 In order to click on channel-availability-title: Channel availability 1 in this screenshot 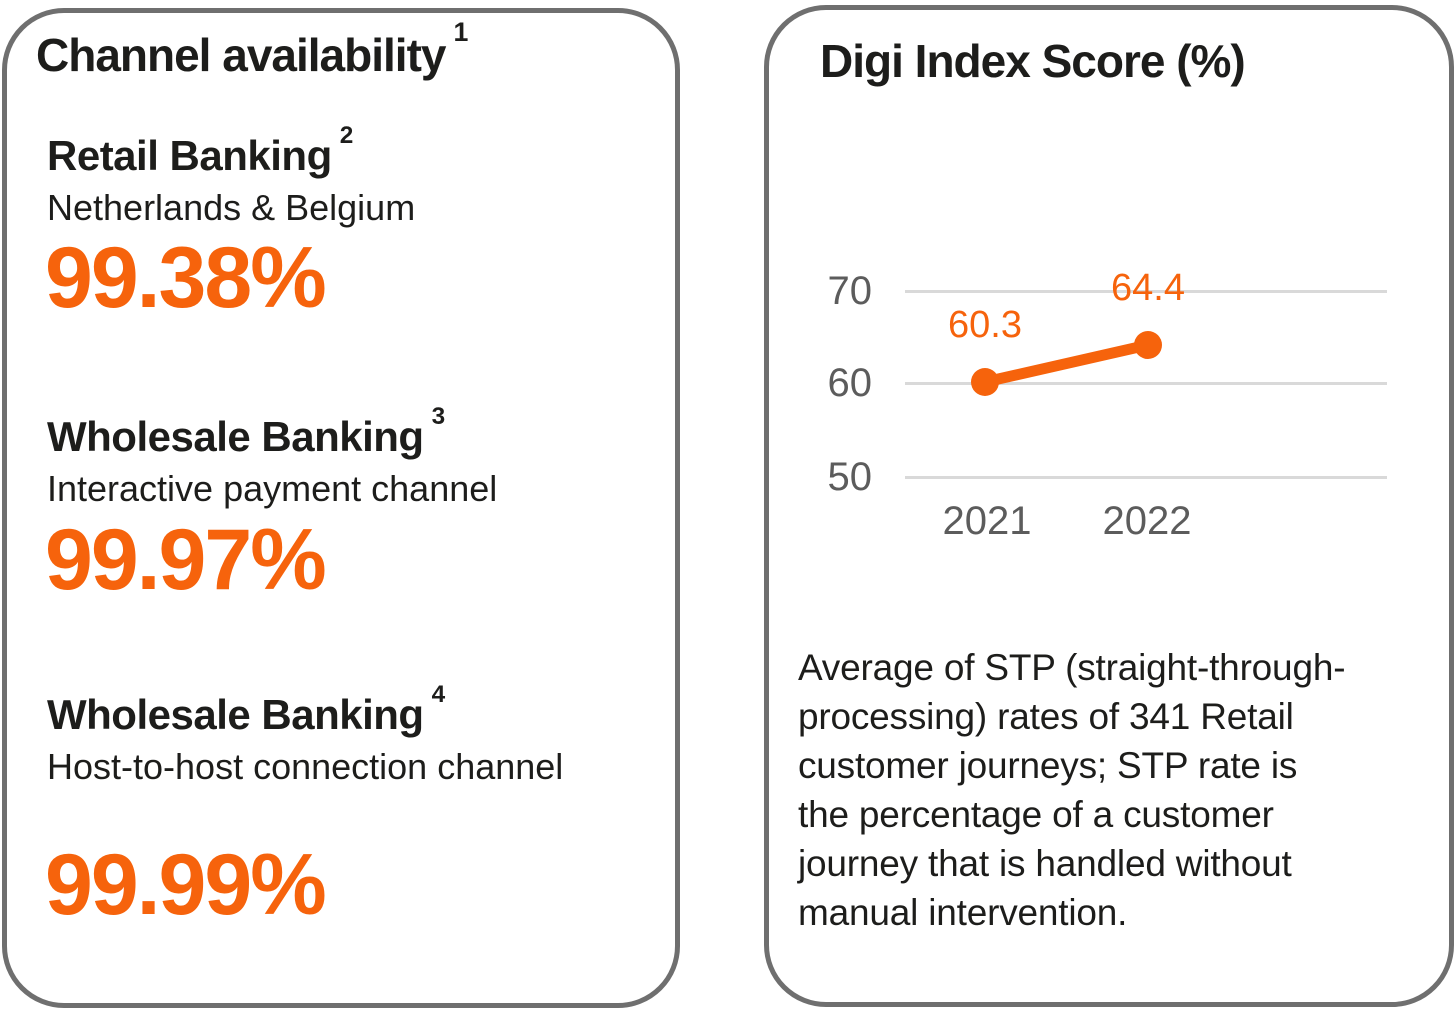, I will do `click(252, 50)`.